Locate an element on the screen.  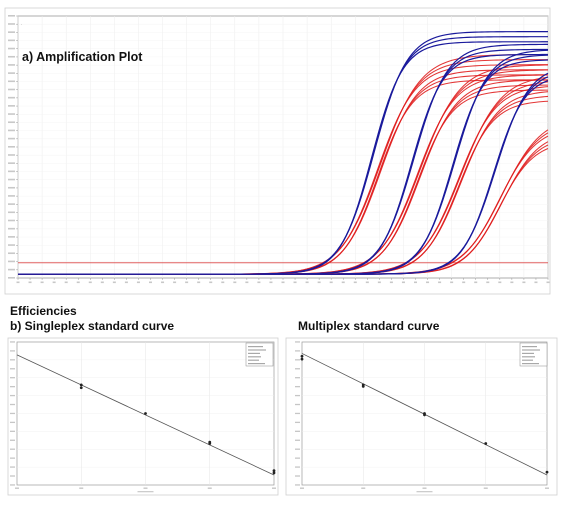
std1-fit-line is located at coordinates (145, 415).